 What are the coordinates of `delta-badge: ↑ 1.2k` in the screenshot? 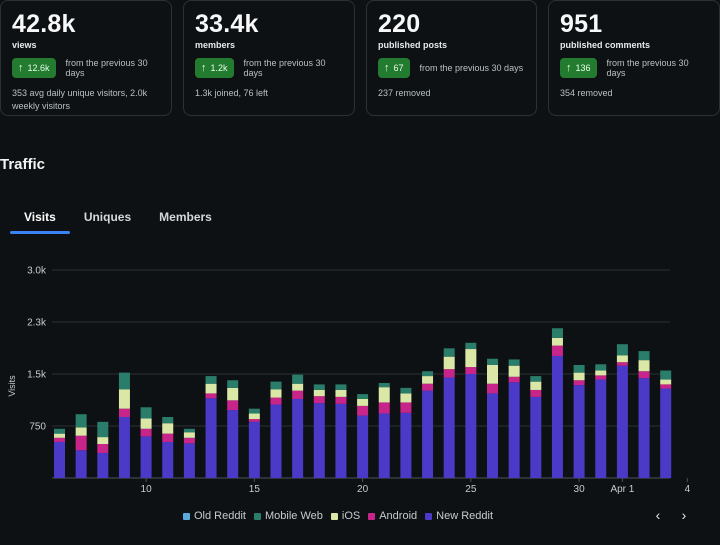 It's located at (214, 68).